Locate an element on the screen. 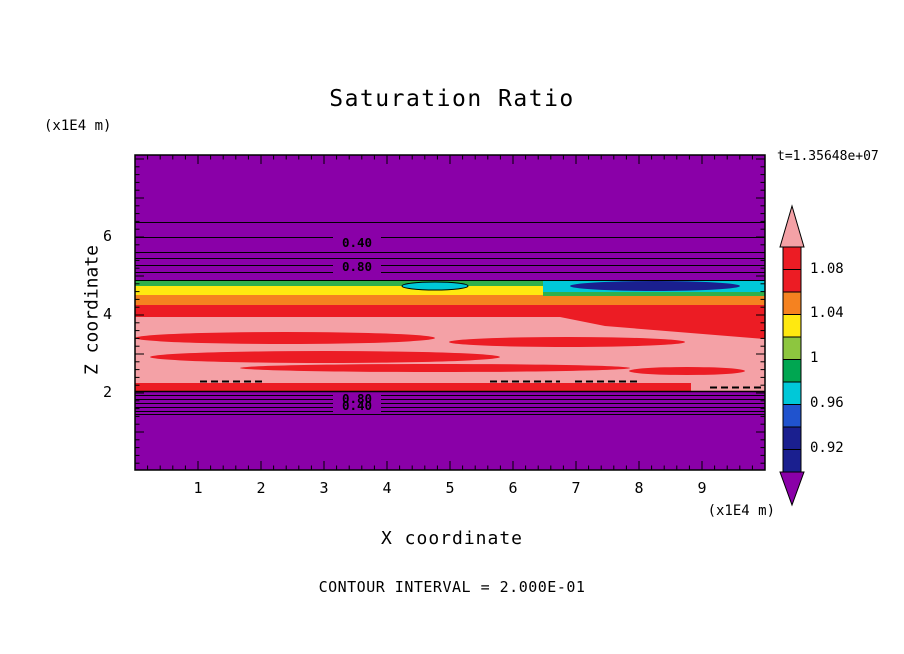 This screenshot has width=904, height=654. y-tick-label: 6 is located at coordinates (107, 236).